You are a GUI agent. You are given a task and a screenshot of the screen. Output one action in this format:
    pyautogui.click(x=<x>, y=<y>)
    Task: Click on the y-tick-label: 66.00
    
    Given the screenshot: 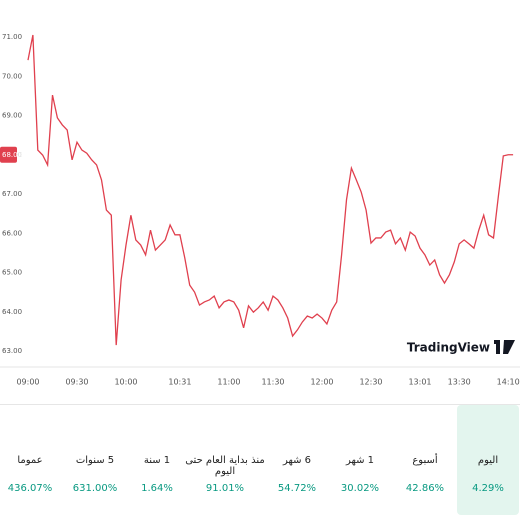 What is the action you would take?
    pyautogui.click(x=12, y=233)
    